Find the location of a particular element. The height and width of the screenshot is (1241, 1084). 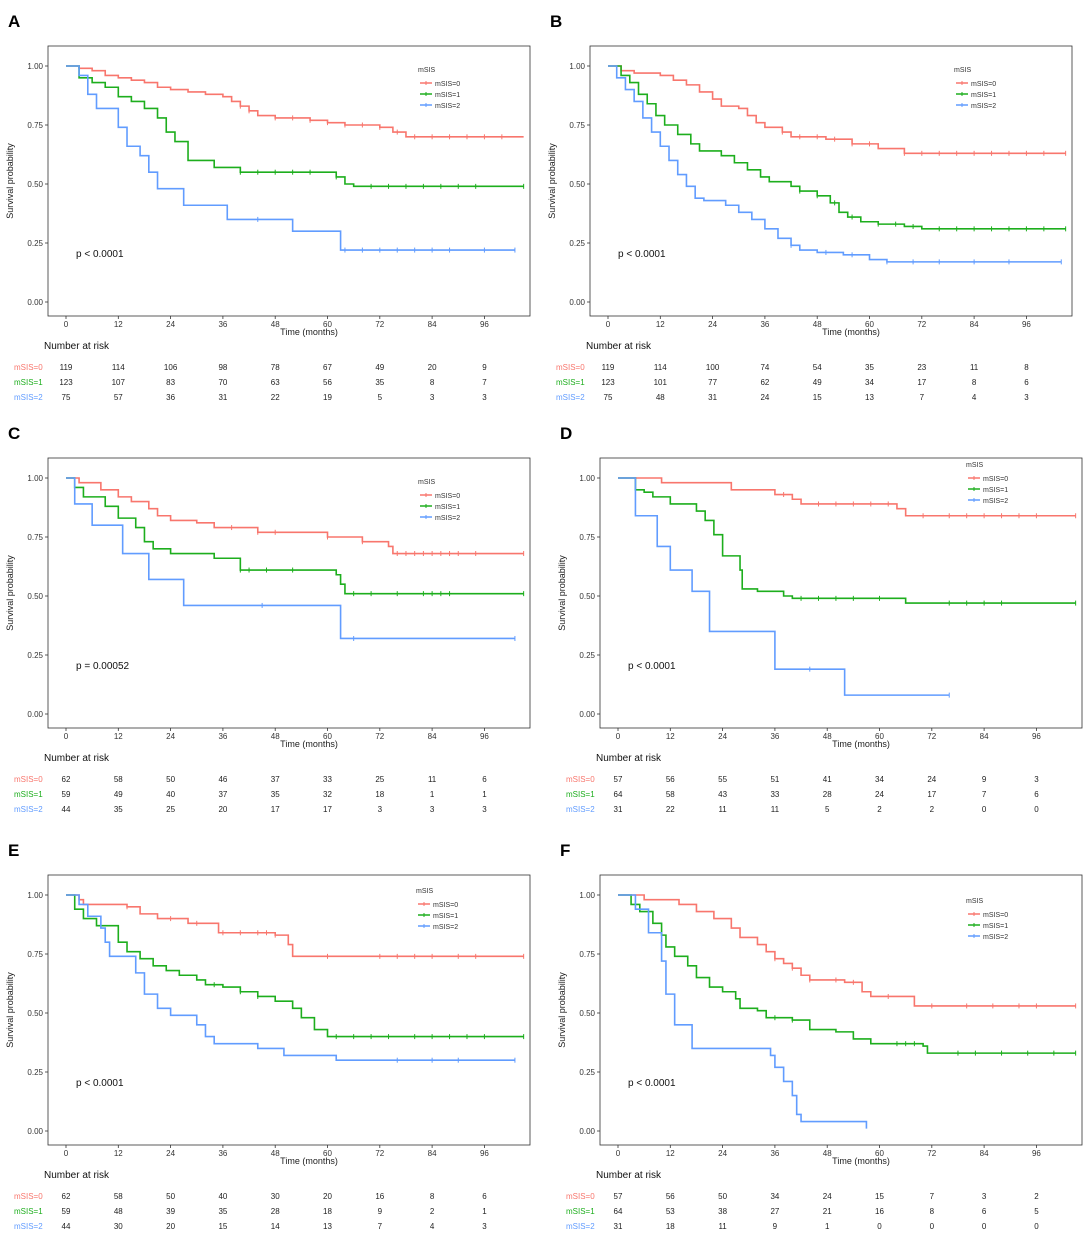

risk-cell: 70 is located at coordinates (222, 382).